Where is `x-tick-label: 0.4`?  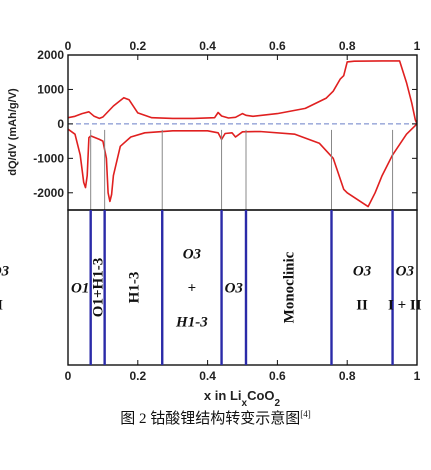
x-tick-label: 0.4 is located at coordinates (207, 376).